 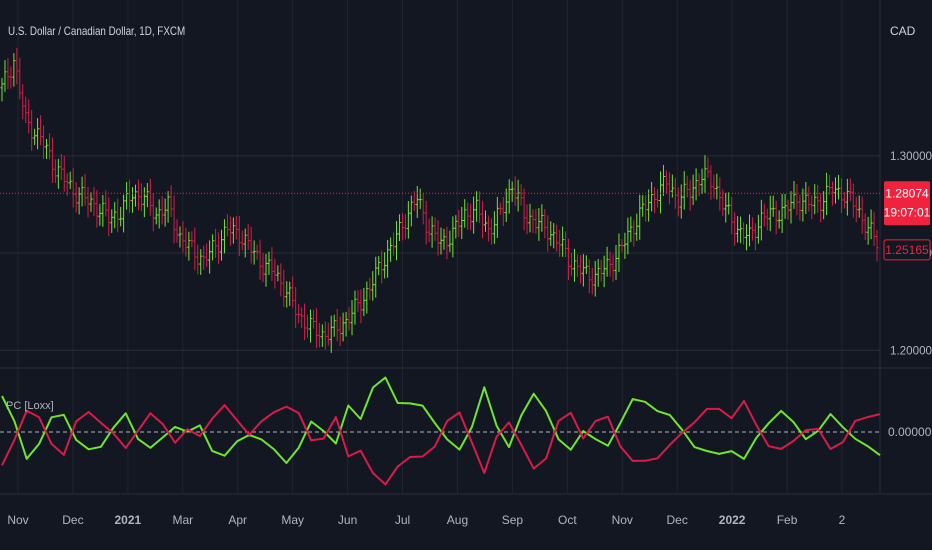 What do you see at coordinates (441, 442) in the screenshot?
I see `indicator-line-red` at bounding box center [441, 442].